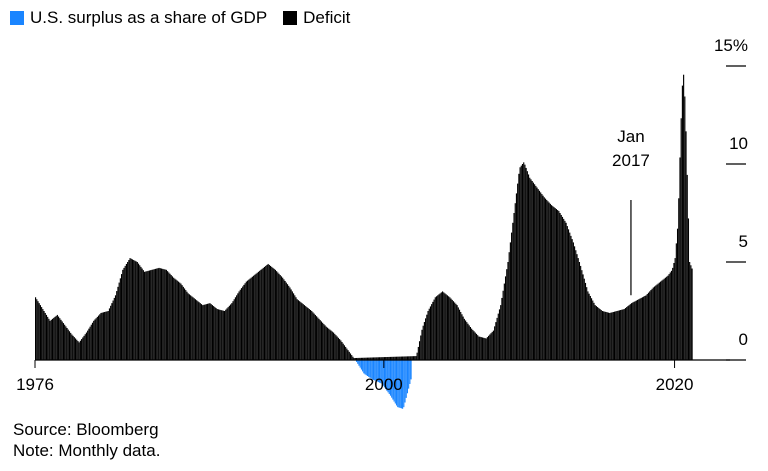  Describe the element at coordinates (316, 18) in the screenshot. I see `legend-item-deficit: Deficit` at that location.